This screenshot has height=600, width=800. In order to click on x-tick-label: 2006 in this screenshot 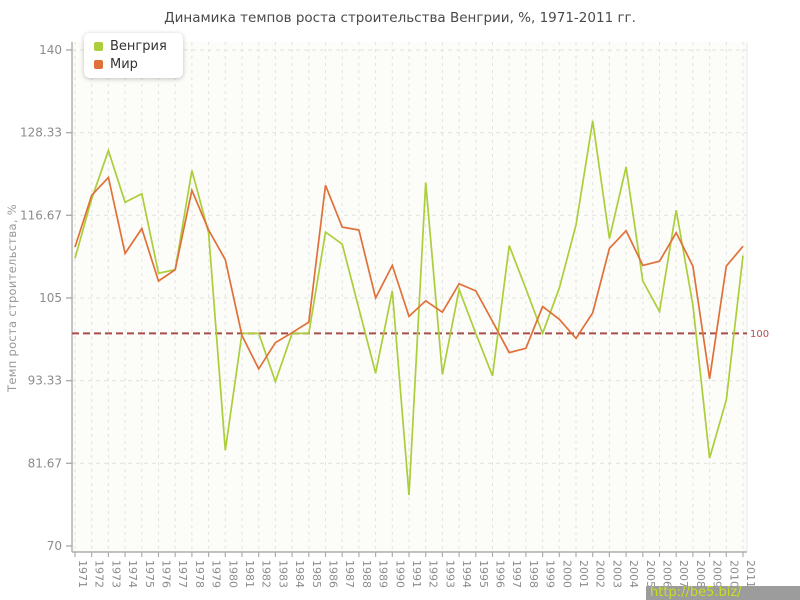, I will do `click(667, 574)`.